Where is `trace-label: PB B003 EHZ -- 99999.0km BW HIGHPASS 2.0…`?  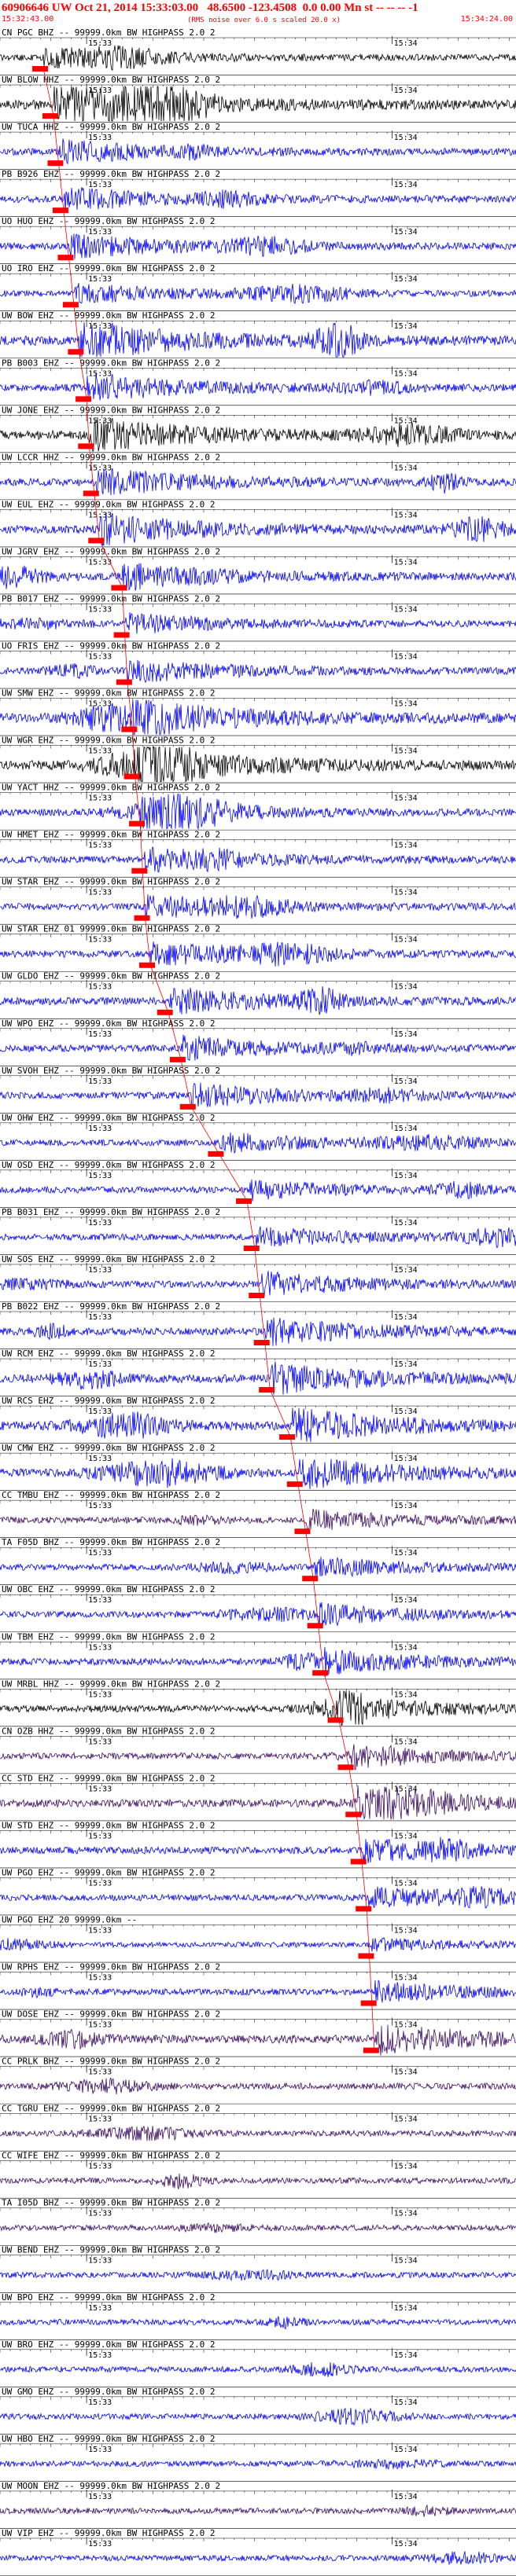
trace-label: PB B003 EHZ -- 99999.0km BW HIGHPASS 2.0… is located at coordinates (111, 363).